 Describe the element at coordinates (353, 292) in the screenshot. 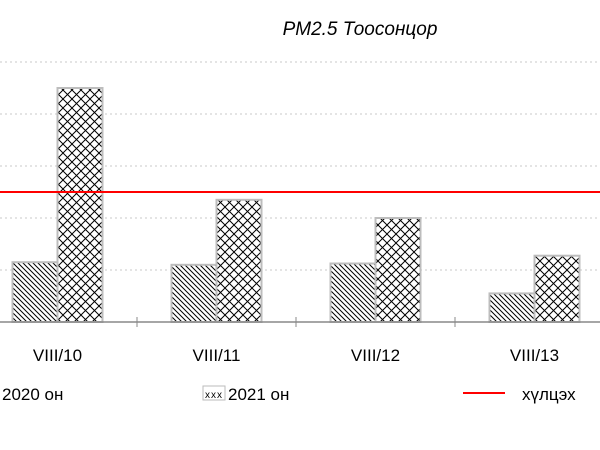

I see `bar-2020-VIII/12` at that location.